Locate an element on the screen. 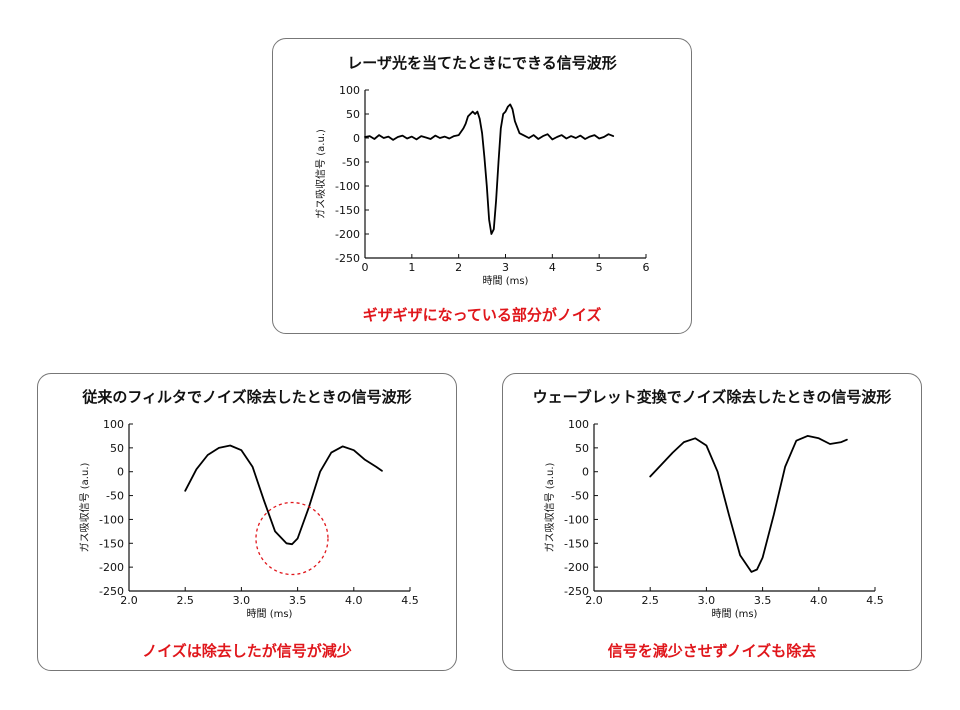 This screenshot has width=960, height=710. y-tick-label-top: 0 is located at coordinates (356, 138).